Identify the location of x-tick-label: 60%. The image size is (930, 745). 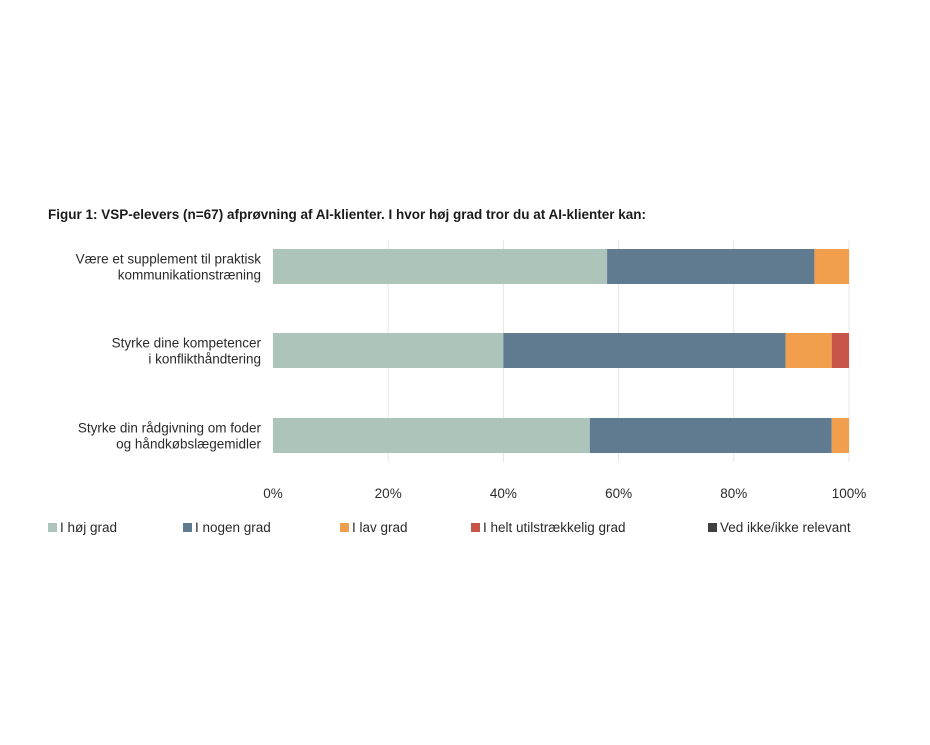
(618, 493).